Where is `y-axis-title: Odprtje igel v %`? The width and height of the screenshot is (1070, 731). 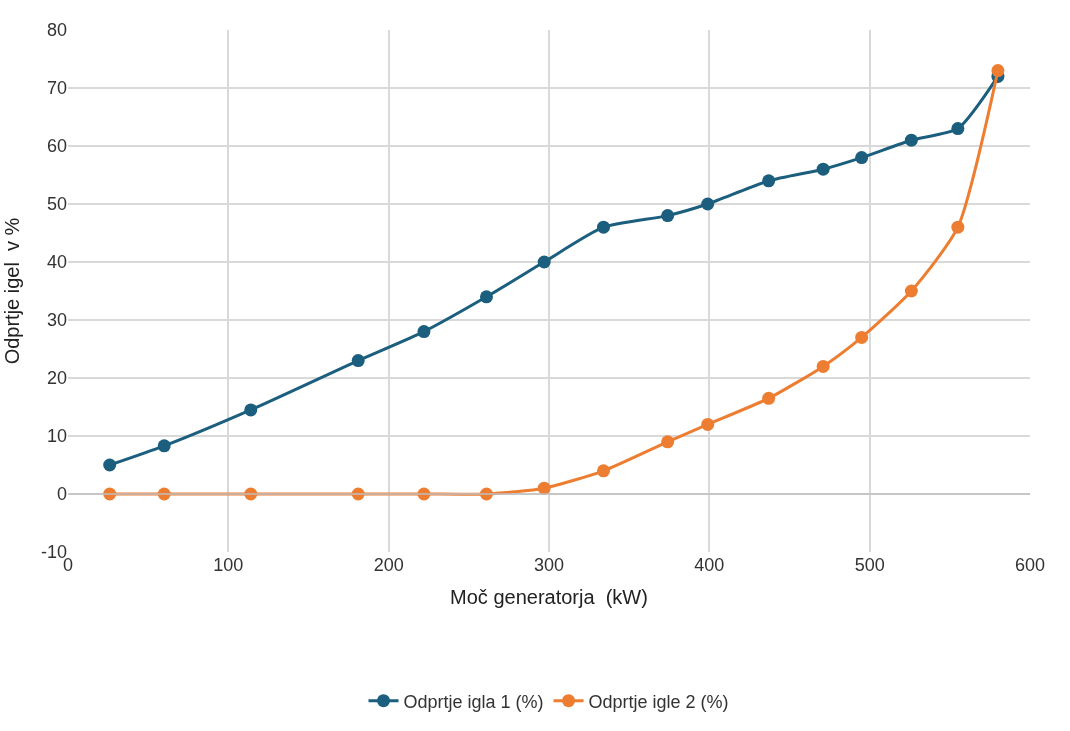
y-axis-title: Odprtje igel v % is located at coordinates (12, 291).